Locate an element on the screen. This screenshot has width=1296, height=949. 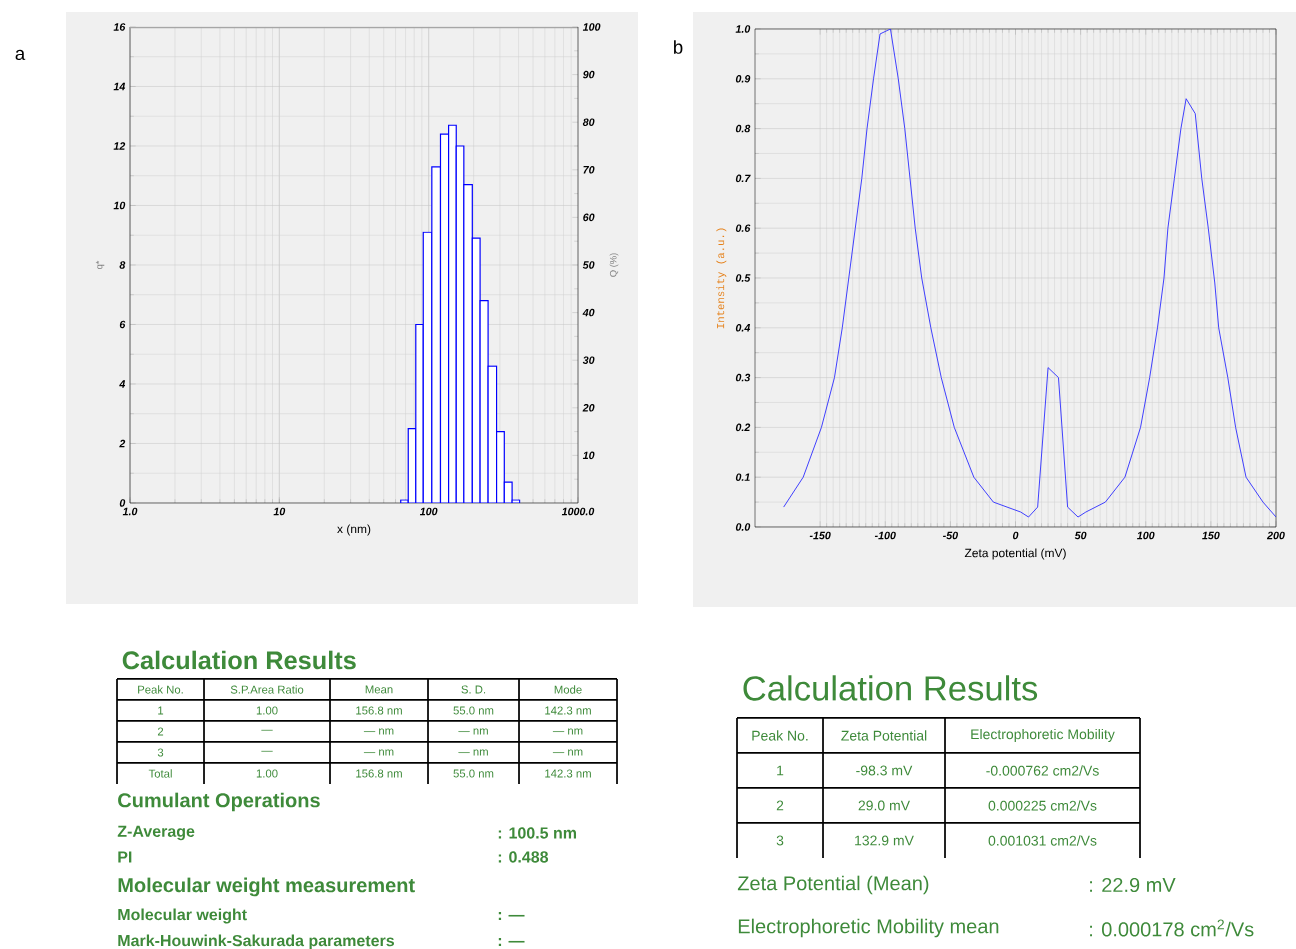
text: Electrophoretic Mobility mean is located at coordinates (868, 928).